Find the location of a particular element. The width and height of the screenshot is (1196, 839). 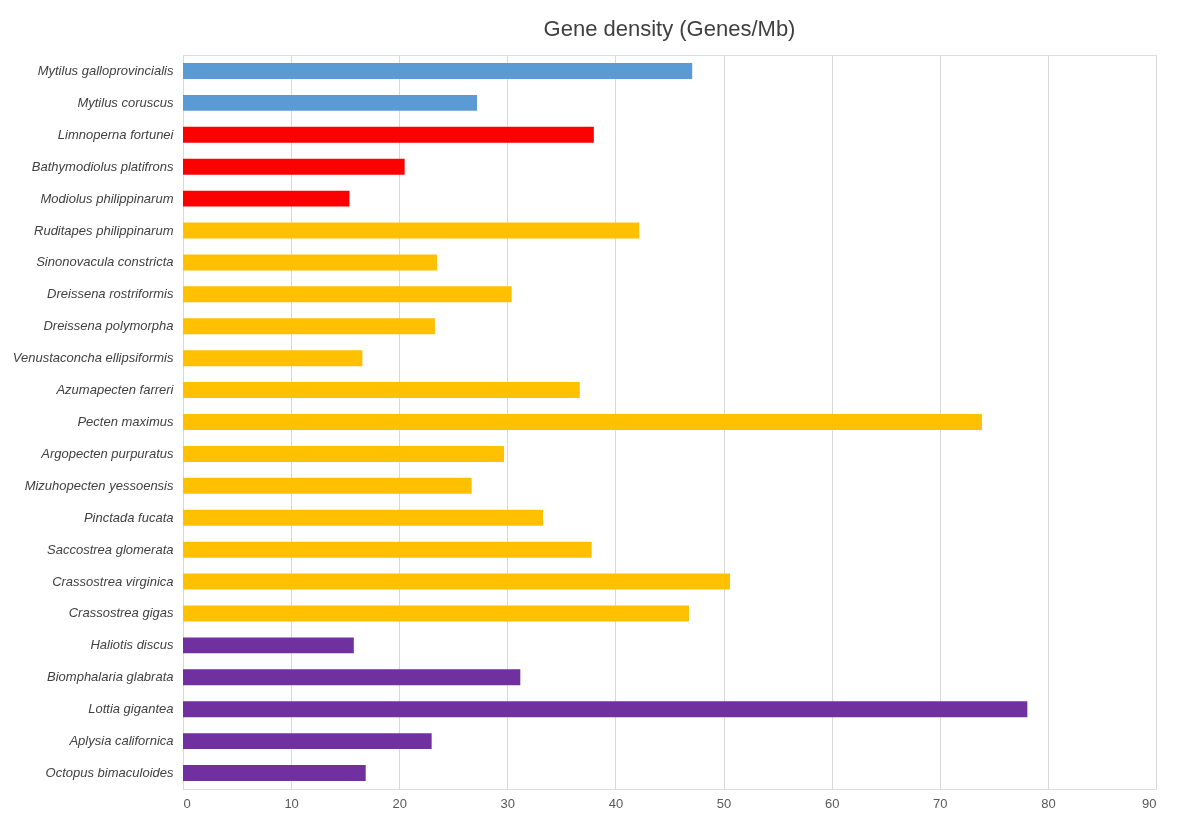

y-tick-label: Haliotis discus is located at coordinates (132, 645).